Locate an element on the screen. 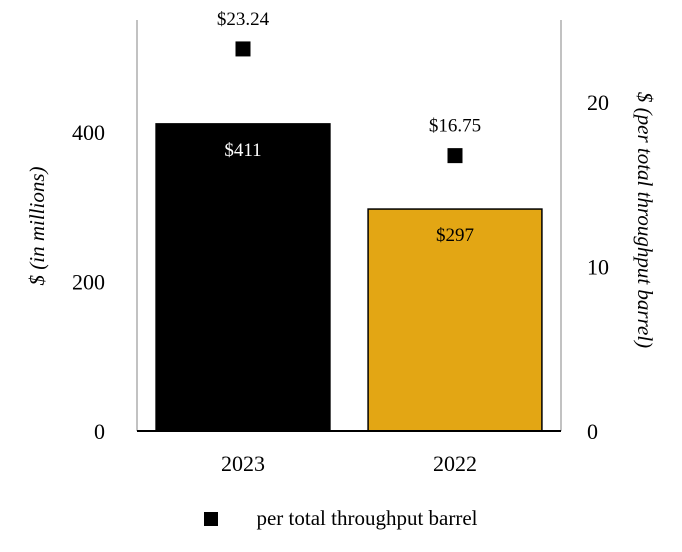 This screenshot has height=552, width=682. point-2022 is located at coordinates (455, 156).